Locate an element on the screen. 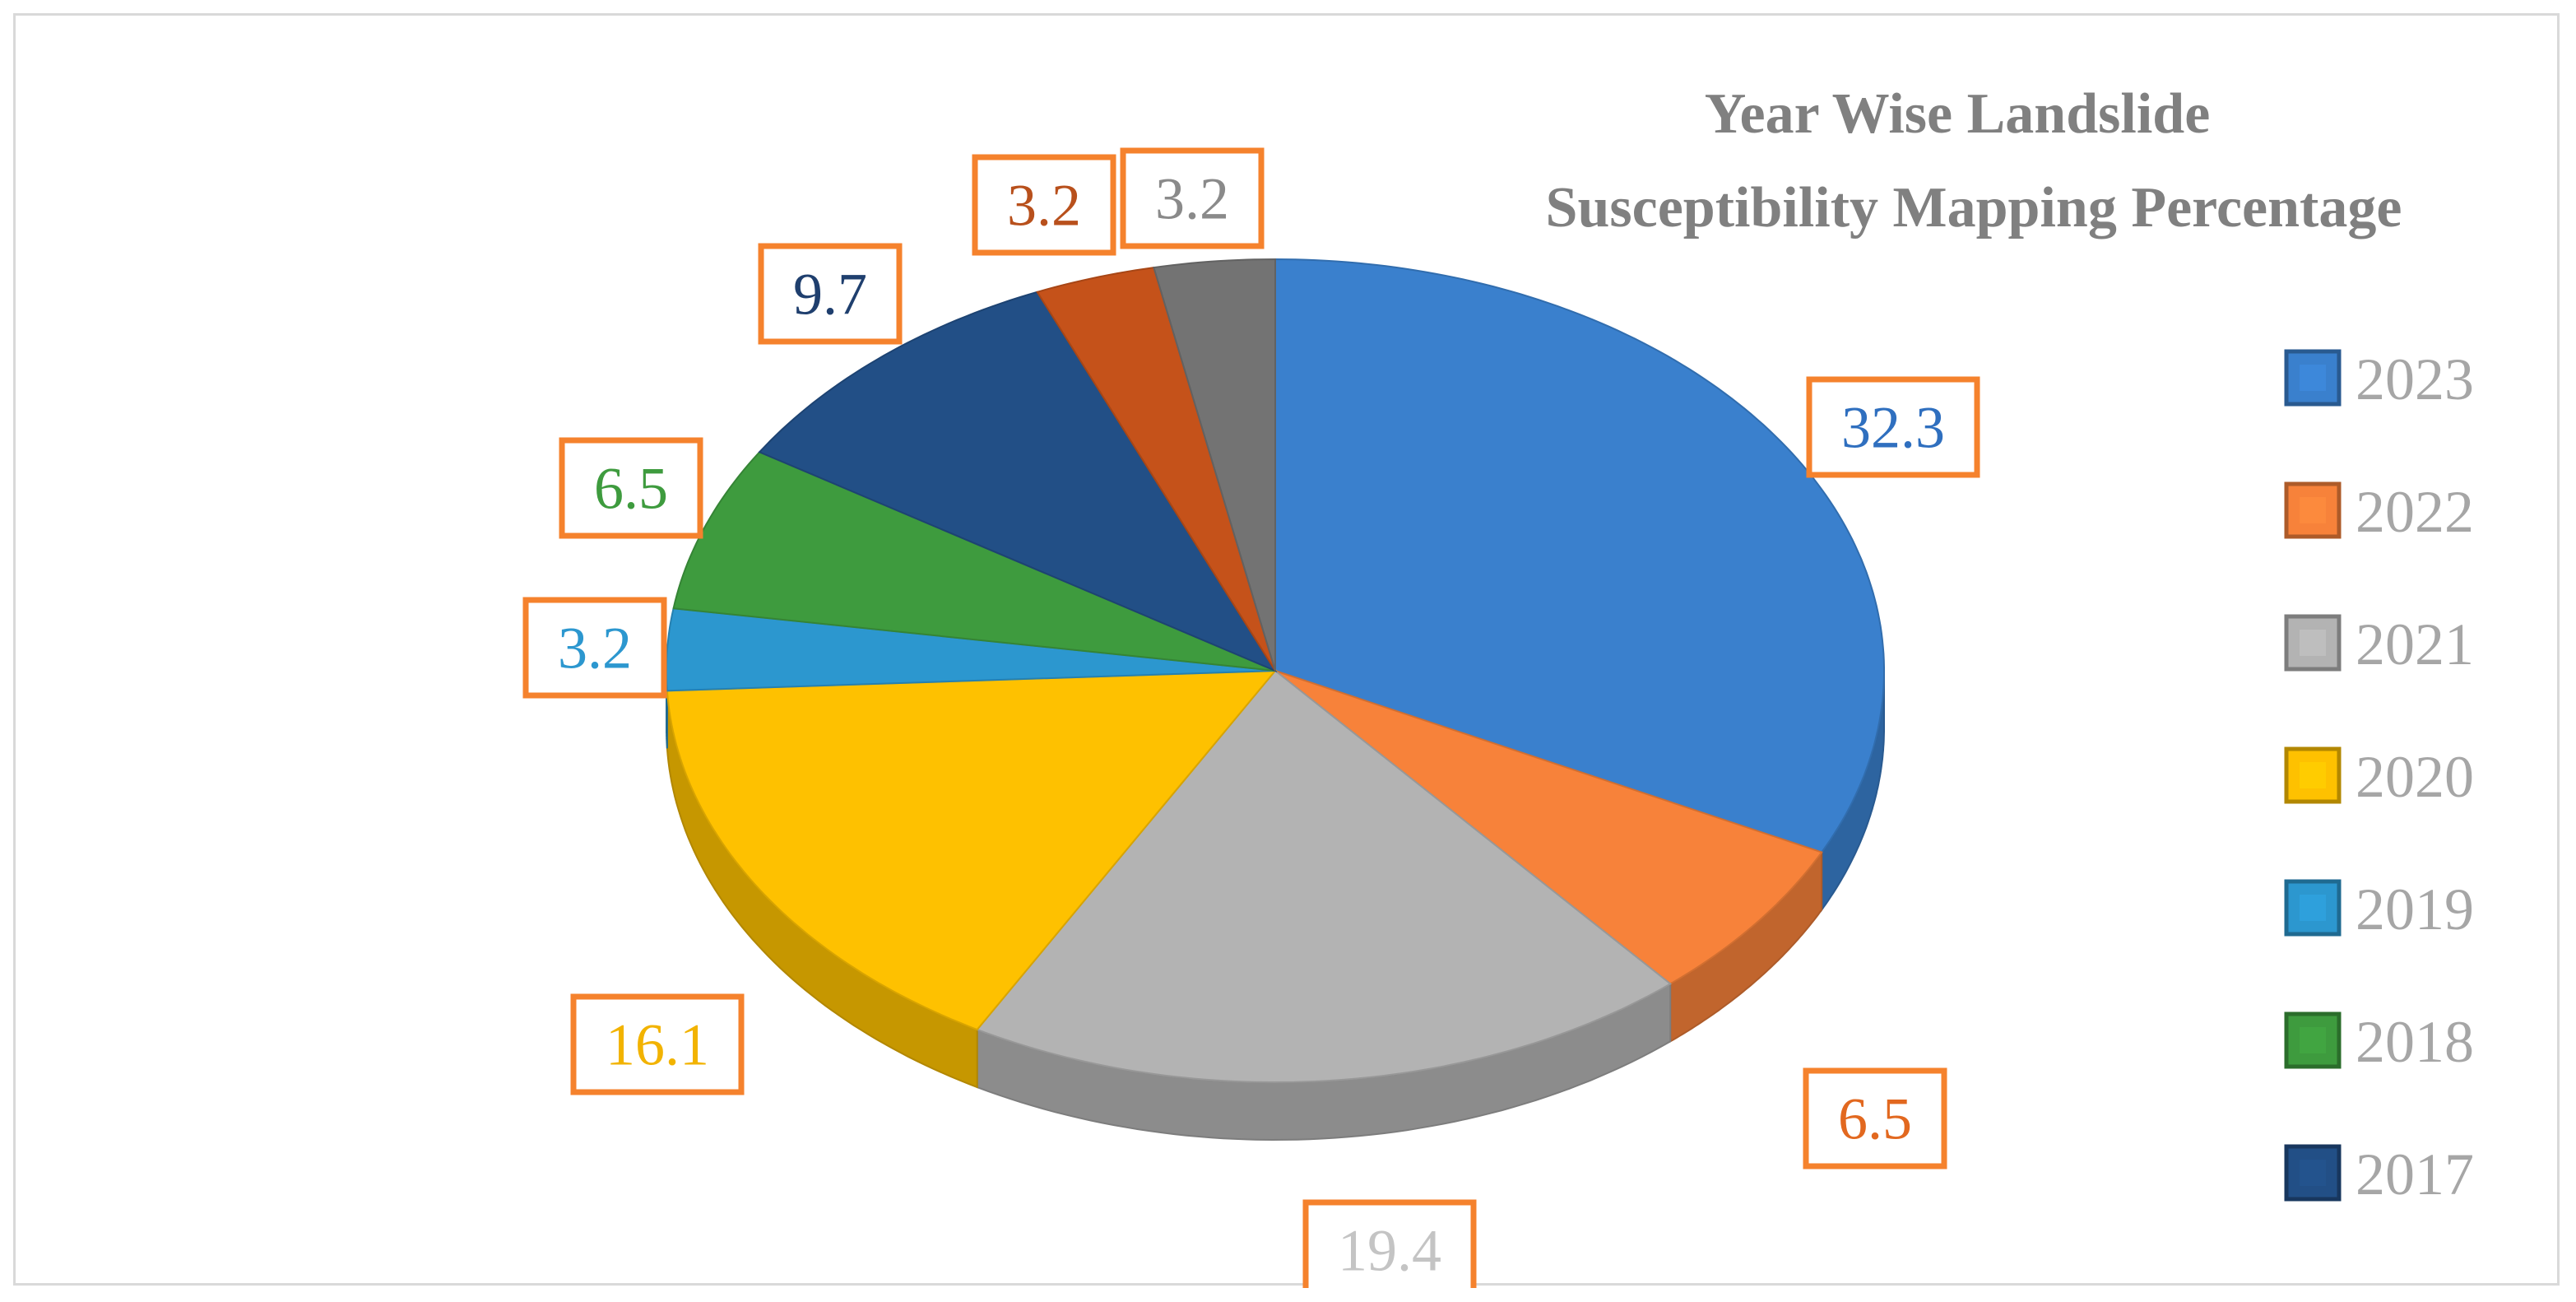 Image resolution: width=2576 pixels, height=1302 pixels. legend-swatch-inner-2020 is located at coordinates (2313, 775).